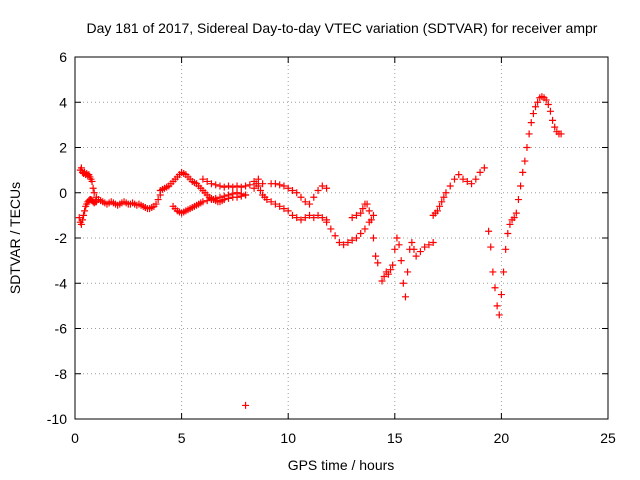 Image resolution: width=640 pixels, height=480 pixels. I want to click on y-tick-label: -10, so click(57, 419).